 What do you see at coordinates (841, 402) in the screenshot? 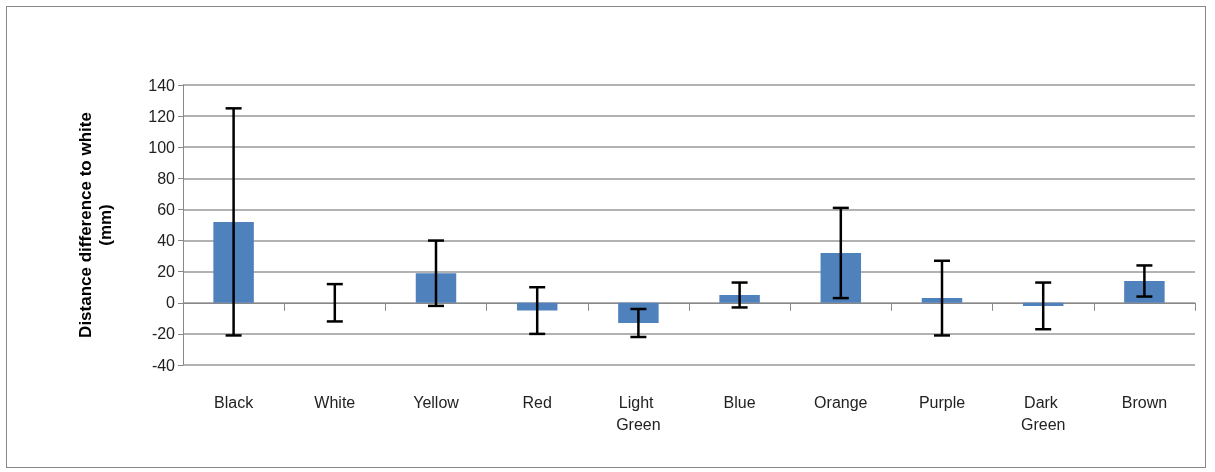
I see `x-tick-label: Orange` at bounding box center [841, 402].